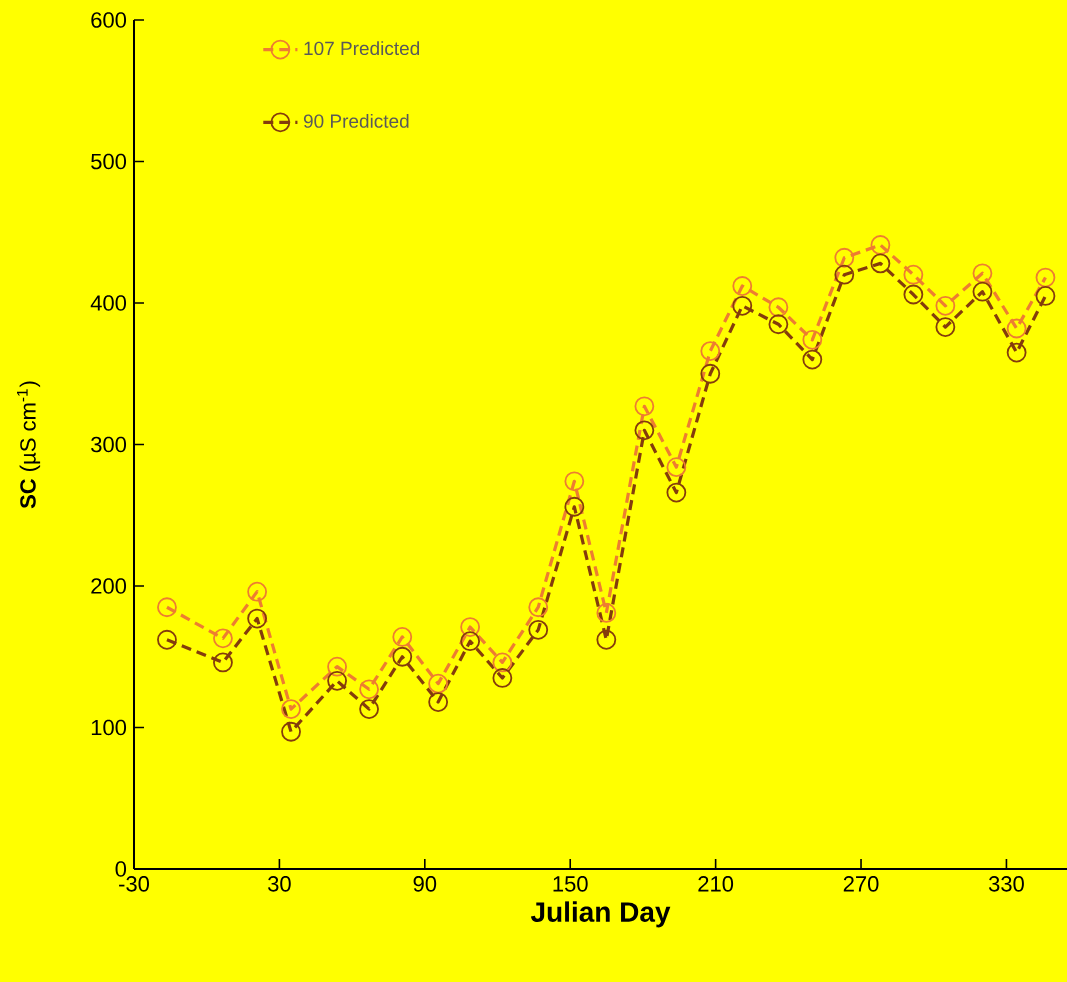  I want to click on y-axis-title: SC (µS cm$^{-1}$), so click(29, 445).